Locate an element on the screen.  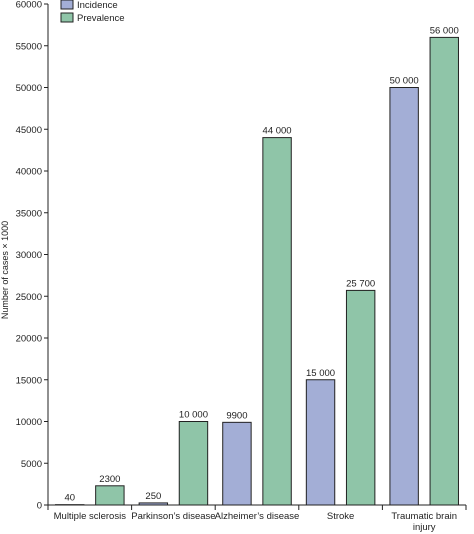
y-tick-label: 50000 is located at coordinates (29, 88).